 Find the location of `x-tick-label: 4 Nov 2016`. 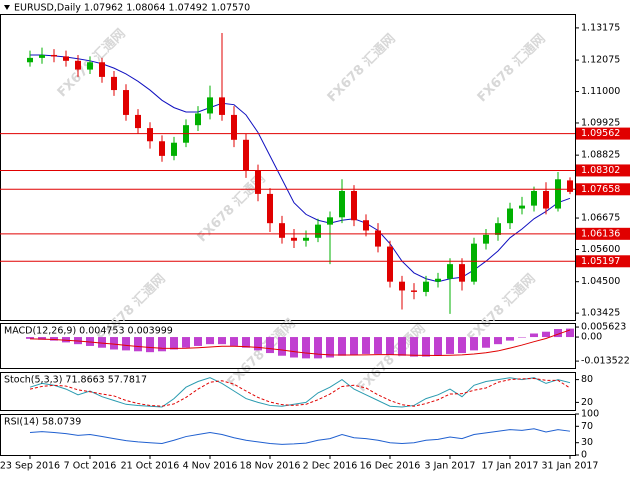

x-tick-label: 4 Nov 2016 is located at coordinates (210, 466).